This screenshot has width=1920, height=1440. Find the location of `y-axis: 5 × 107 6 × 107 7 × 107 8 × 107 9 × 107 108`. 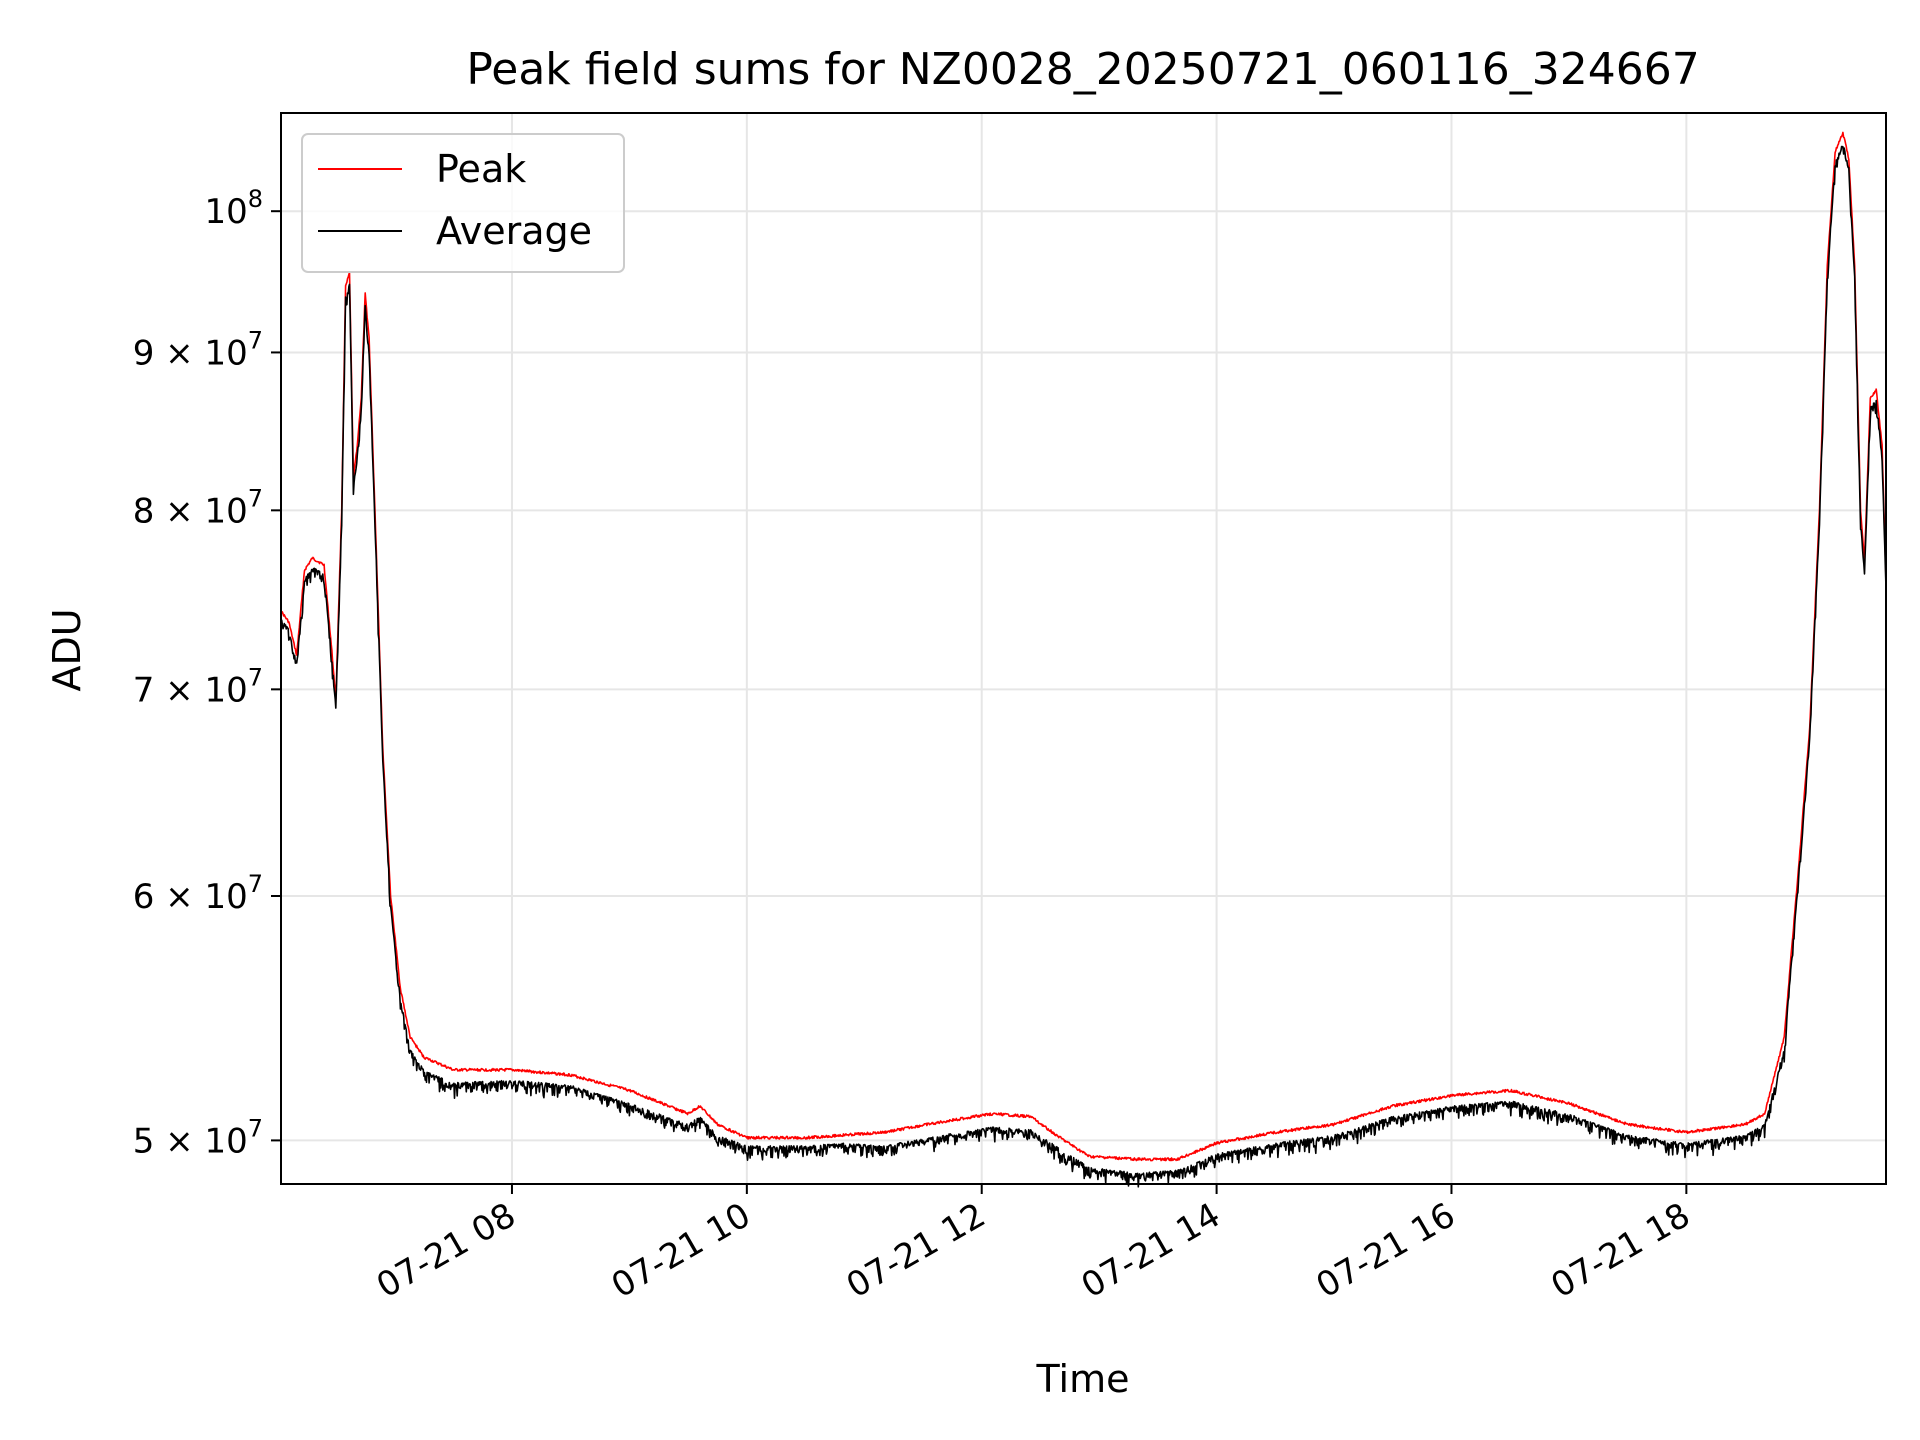

y-axis: 5 × 107 6 × 107 7 × 107 8 × 107 9 × 107 108 is located at coordinates (207, 673).